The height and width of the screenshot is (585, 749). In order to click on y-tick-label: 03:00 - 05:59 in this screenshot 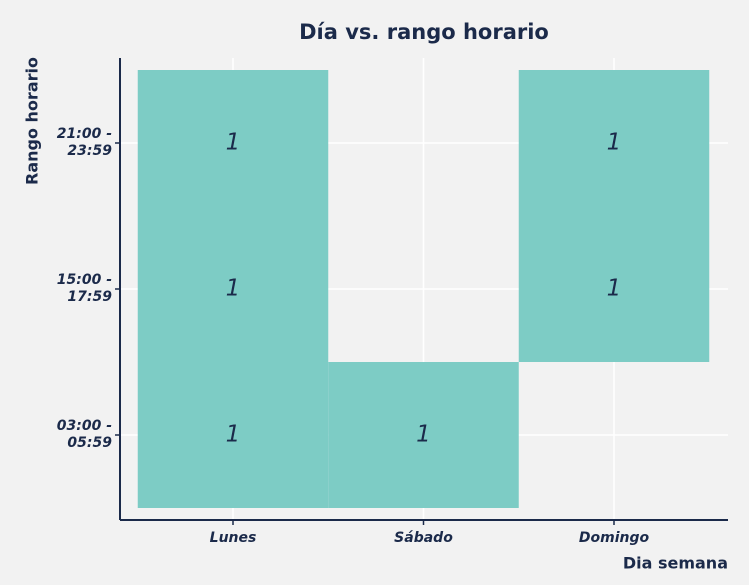, I will do `click(84, 434)`.